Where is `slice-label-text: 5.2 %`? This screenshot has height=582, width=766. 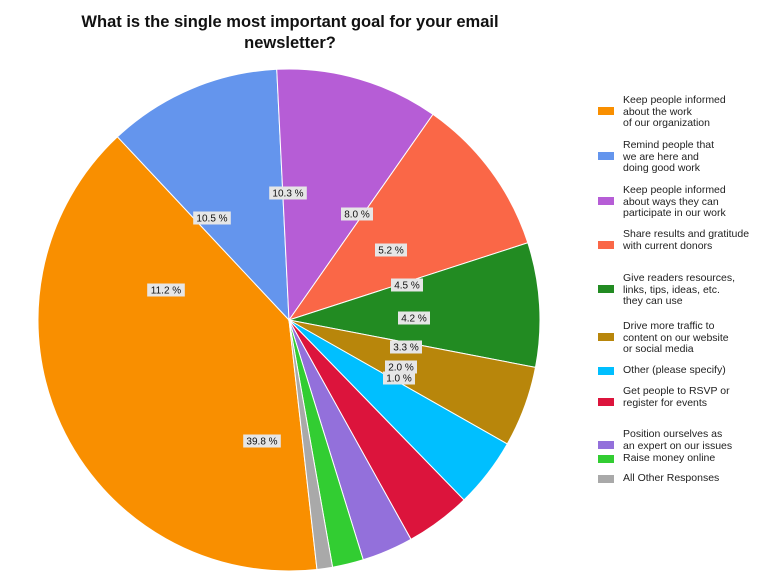
slice-label-text: 5.2 % is located at coordinates (391, 251).